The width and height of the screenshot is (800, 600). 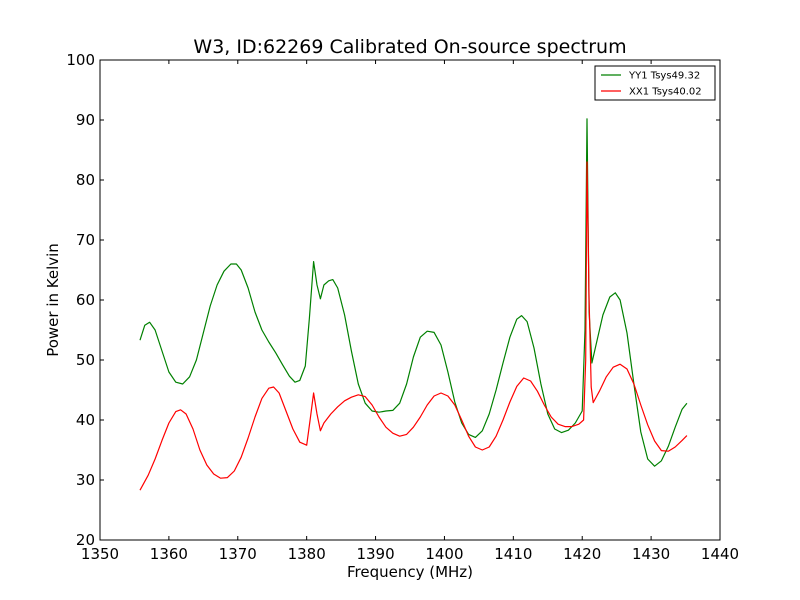 What do you see at coordinates (85, 120) in the screenshot?
I see `y-tick-label: 90` at bounding box center [85, 120].